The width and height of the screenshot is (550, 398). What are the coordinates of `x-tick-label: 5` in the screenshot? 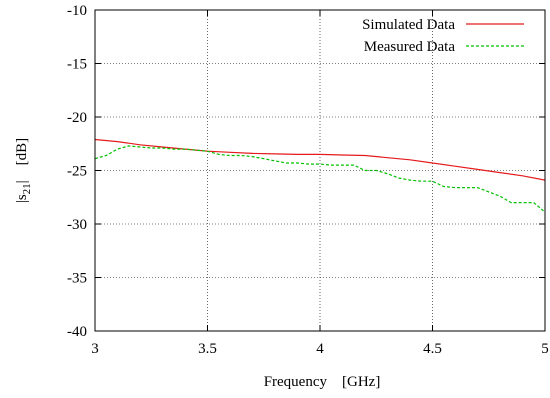 It's located at (545, 349).